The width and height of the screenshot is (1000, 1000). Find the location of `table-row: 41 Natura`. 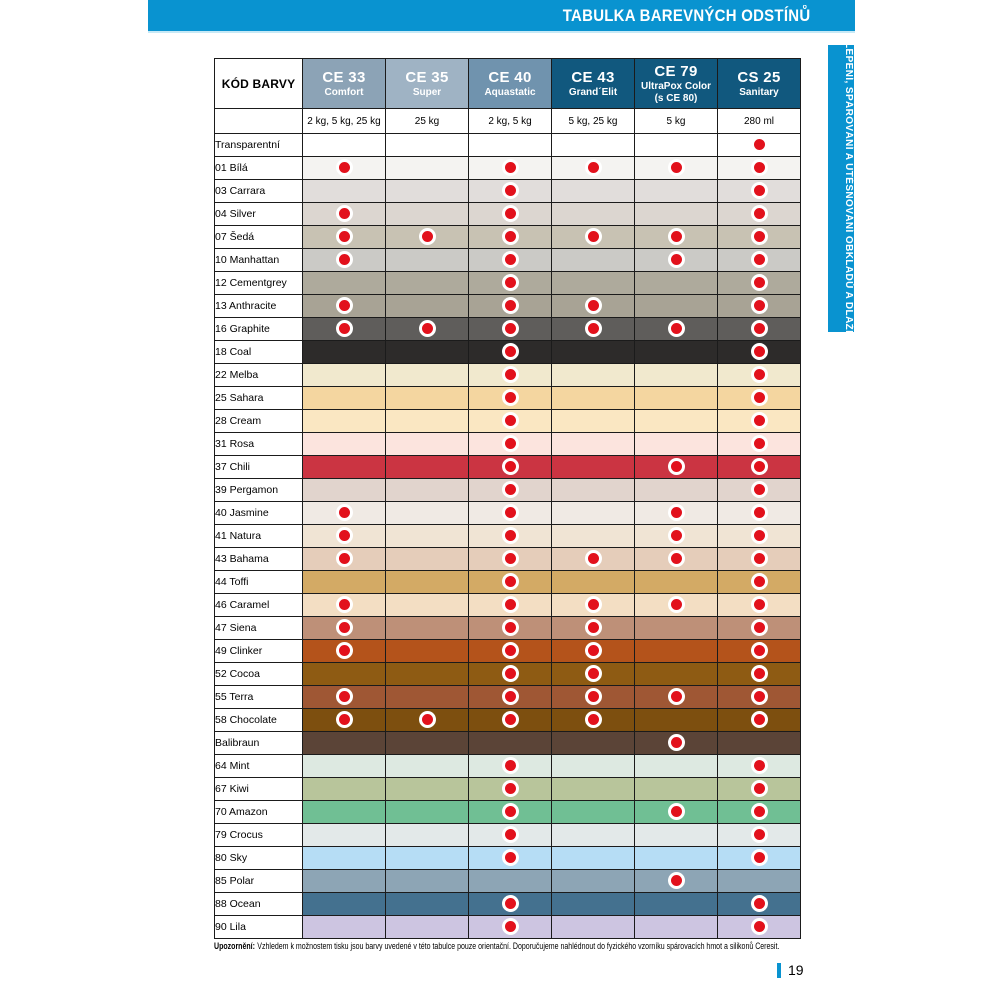

table-row: 41 Natura is located at coordinates (507, 536).